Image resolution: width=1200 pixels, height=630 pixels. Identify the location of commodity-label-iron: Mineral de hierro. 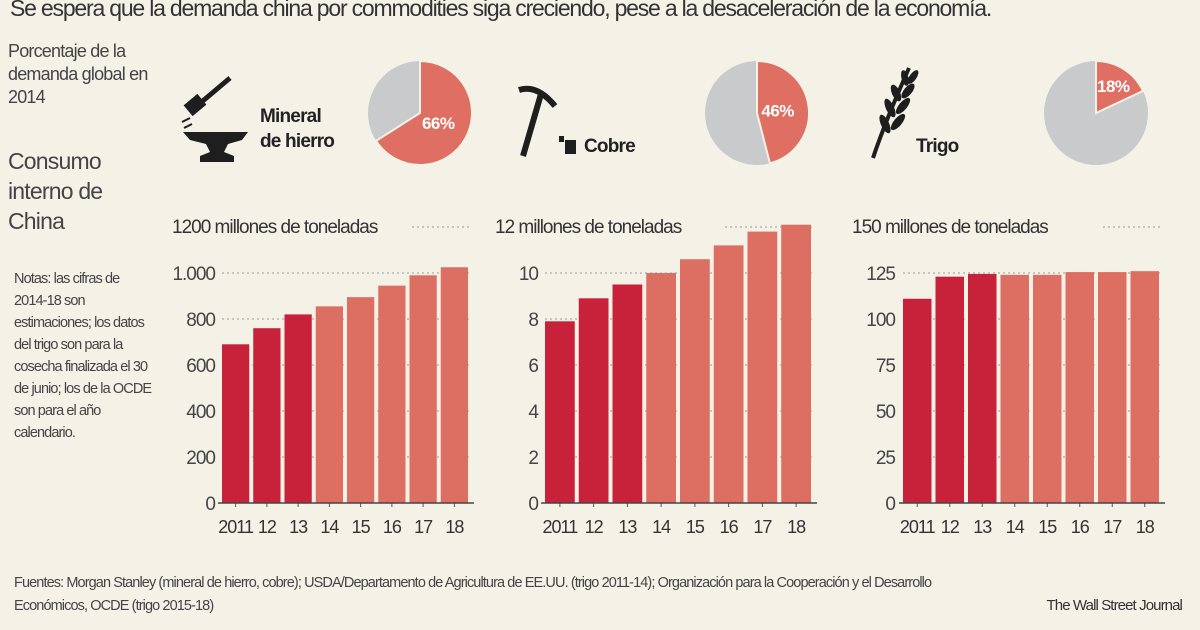
(297, 129).